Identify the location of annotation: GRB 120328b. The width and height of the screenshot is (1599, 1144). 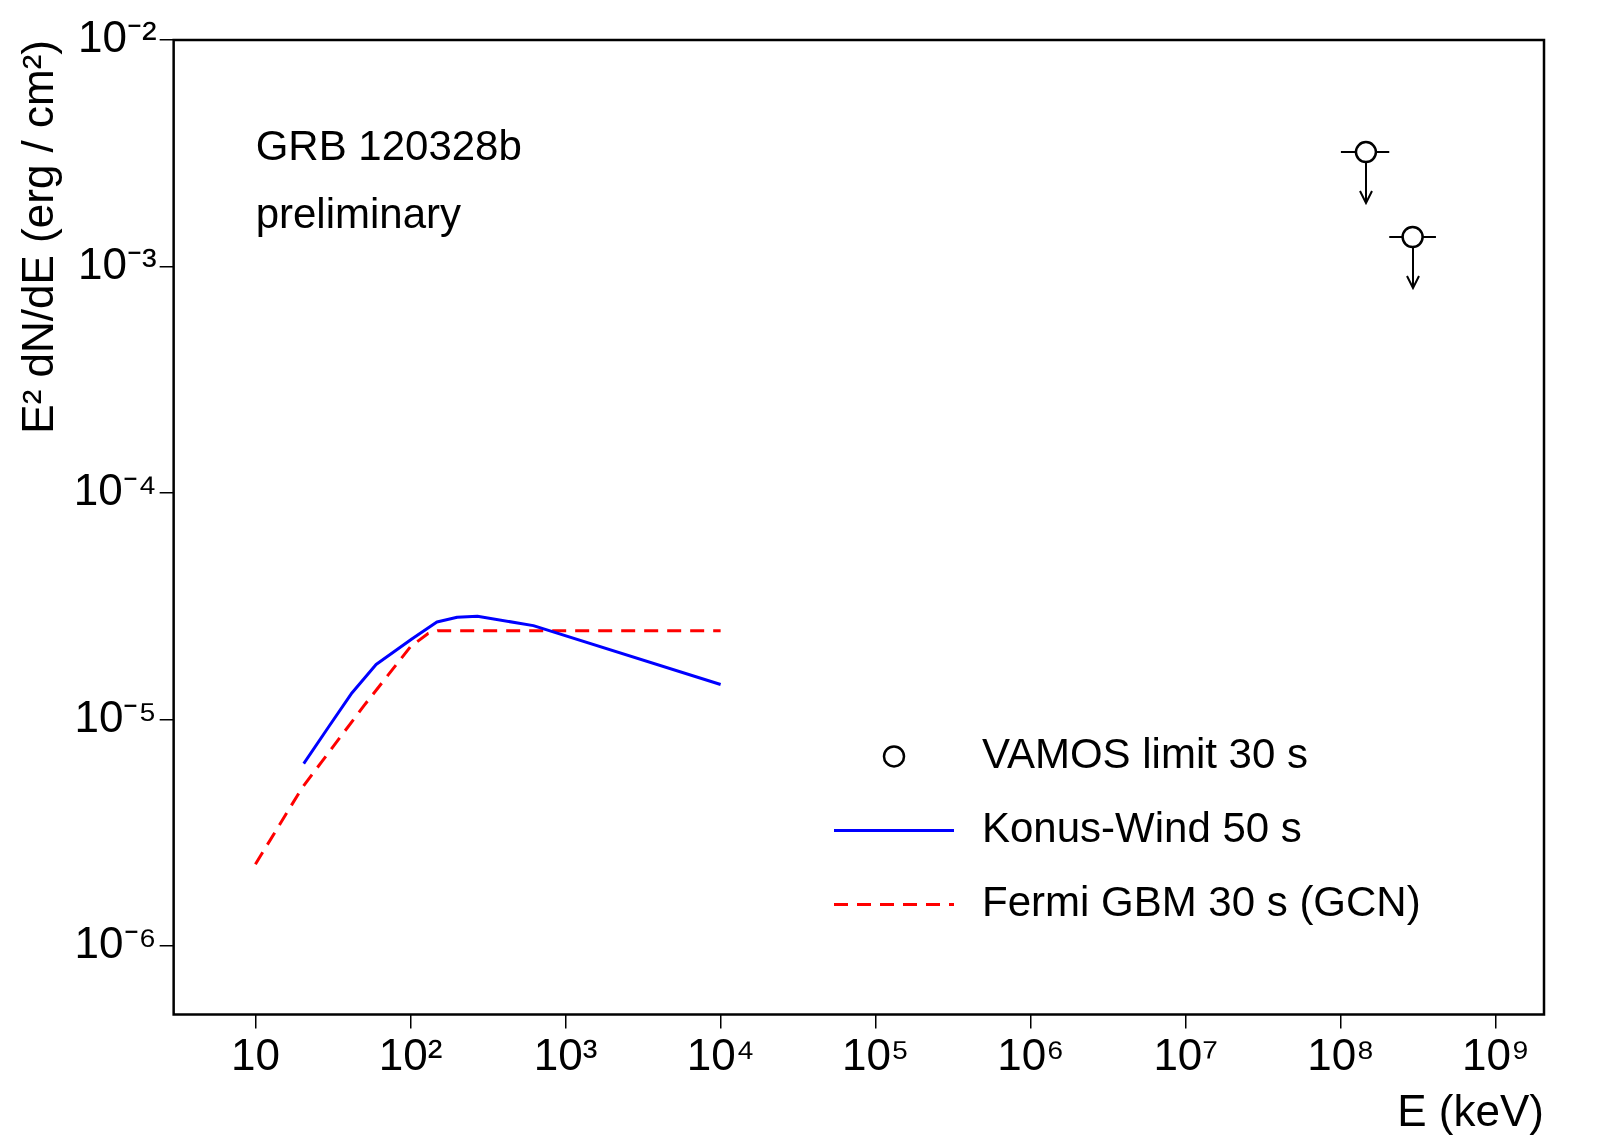
(388, 145).